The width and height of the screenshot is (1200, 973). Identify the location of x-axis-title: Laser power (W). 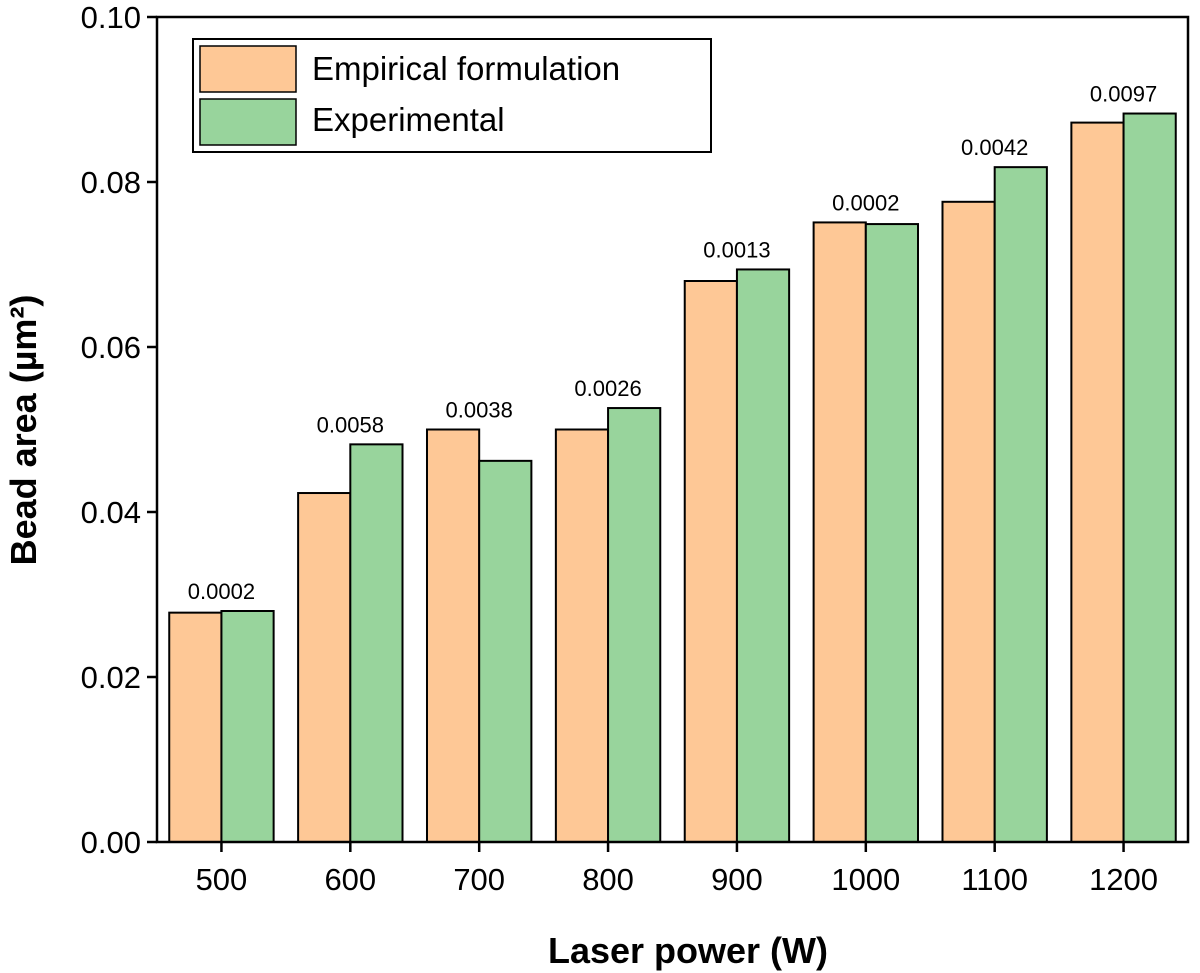
(688, 950).